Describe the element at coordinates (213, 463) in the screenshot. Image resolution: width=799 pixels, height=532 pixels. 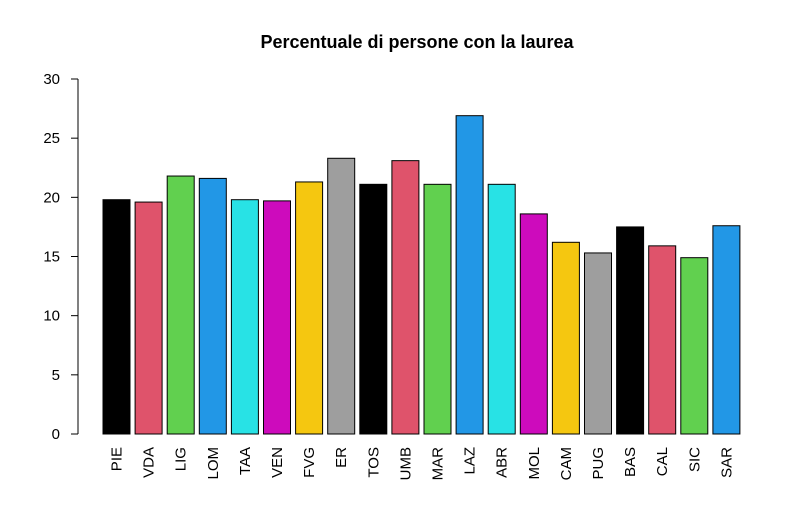
I see `x-tick-label: LOM` at that location.